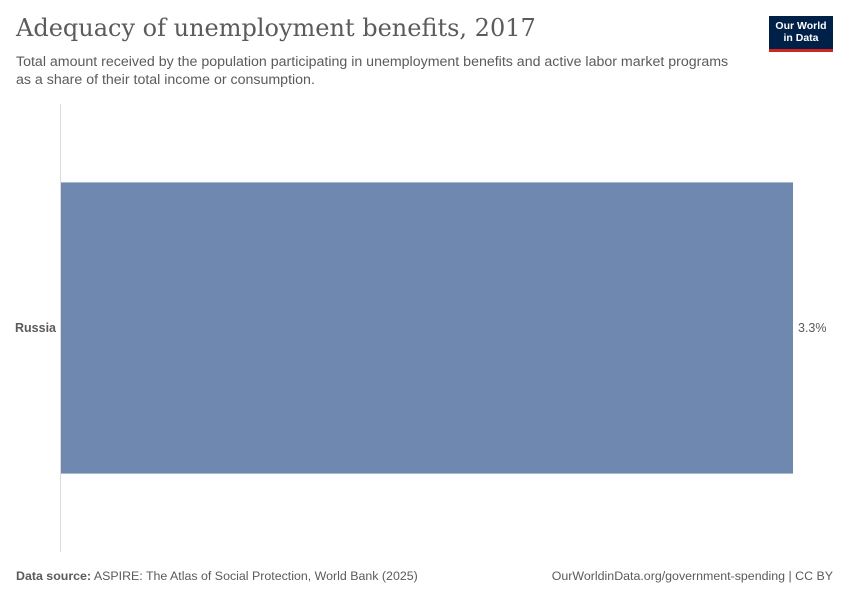  Describe the element at coordinates (812, 328) in the screenshot. I see `value-label: 3.3%` at that location.